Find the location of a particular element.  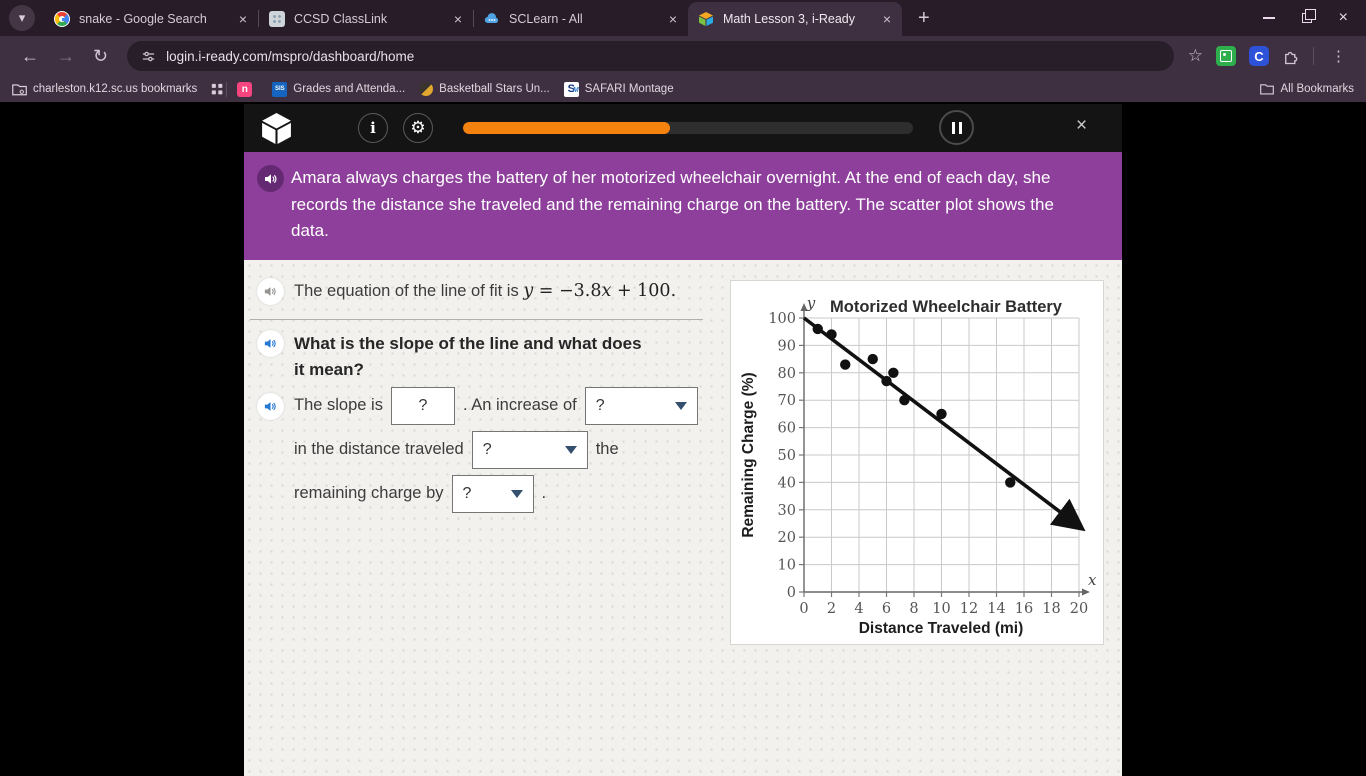

minimize-icon is located at coordinates (1268, 18).